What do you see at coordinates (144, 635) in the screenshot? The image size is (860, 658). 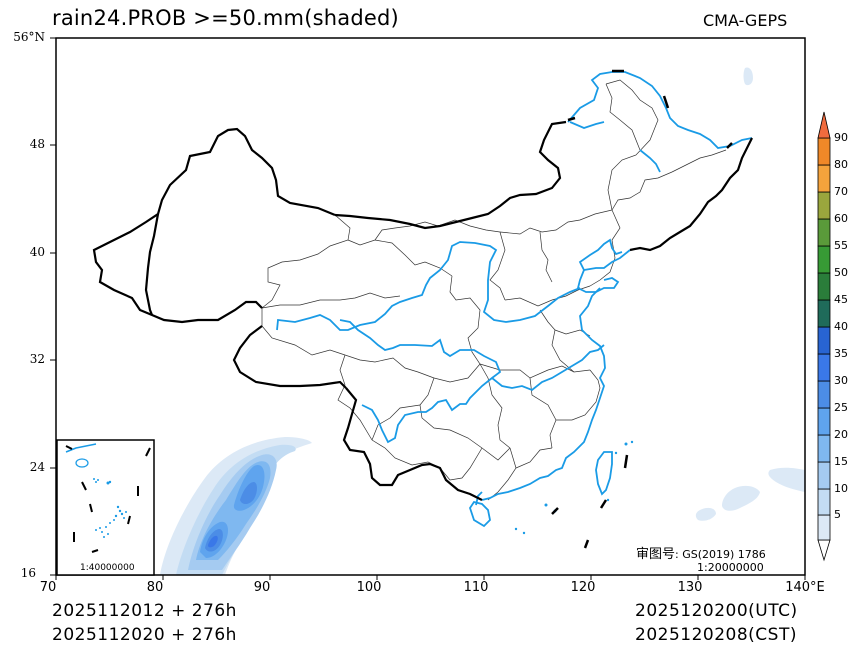 I see `init-time-cst: 2025112020 + 276h` at bounding box center [144, 635].